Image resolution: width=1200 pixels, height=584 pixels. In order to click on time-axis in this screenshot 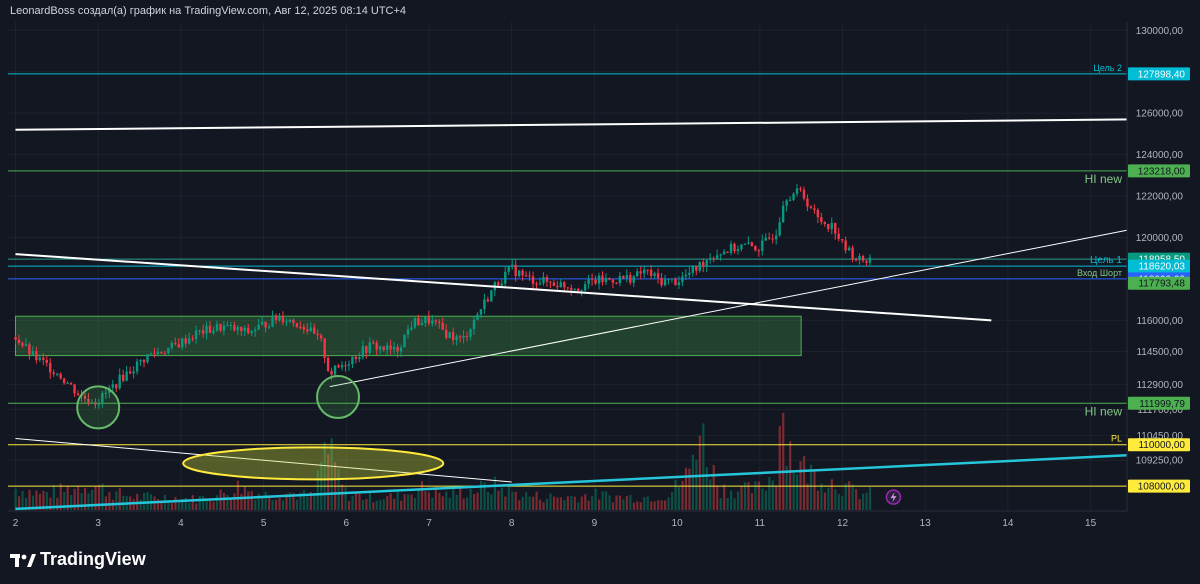, I will do `click(563, 523)`.